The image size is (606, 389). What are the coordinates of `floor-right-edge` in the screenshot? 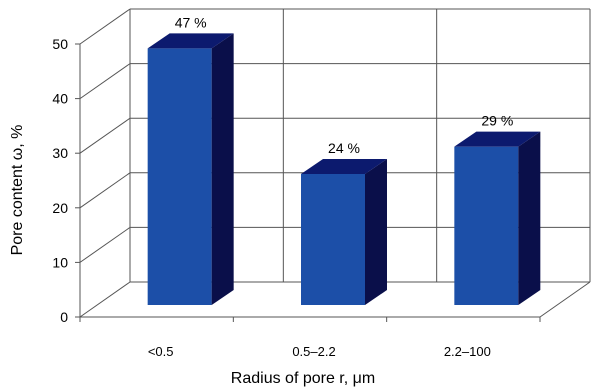 It's located at (565, 299).